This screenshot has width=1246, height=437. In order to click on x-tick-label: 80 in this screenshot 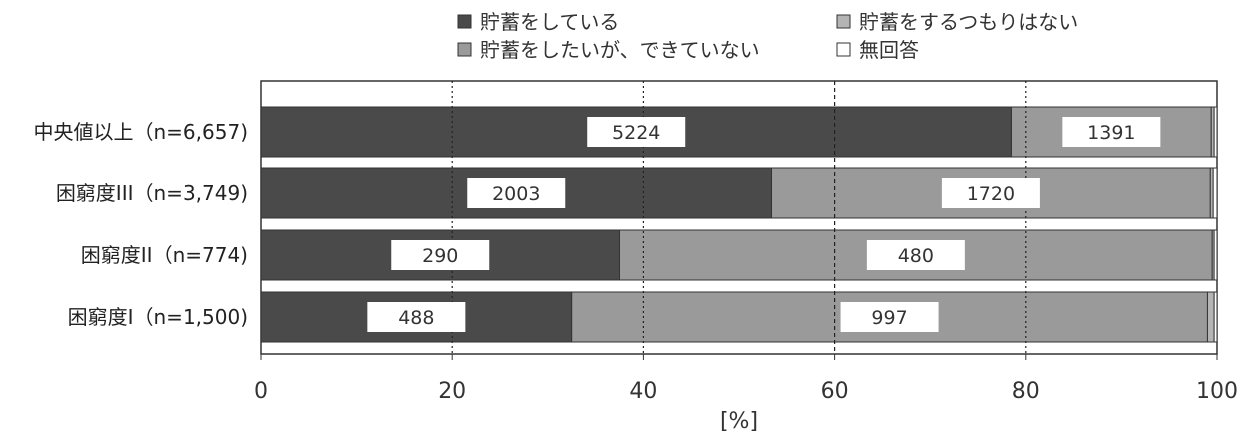, I will do `click(1026, 391)`.